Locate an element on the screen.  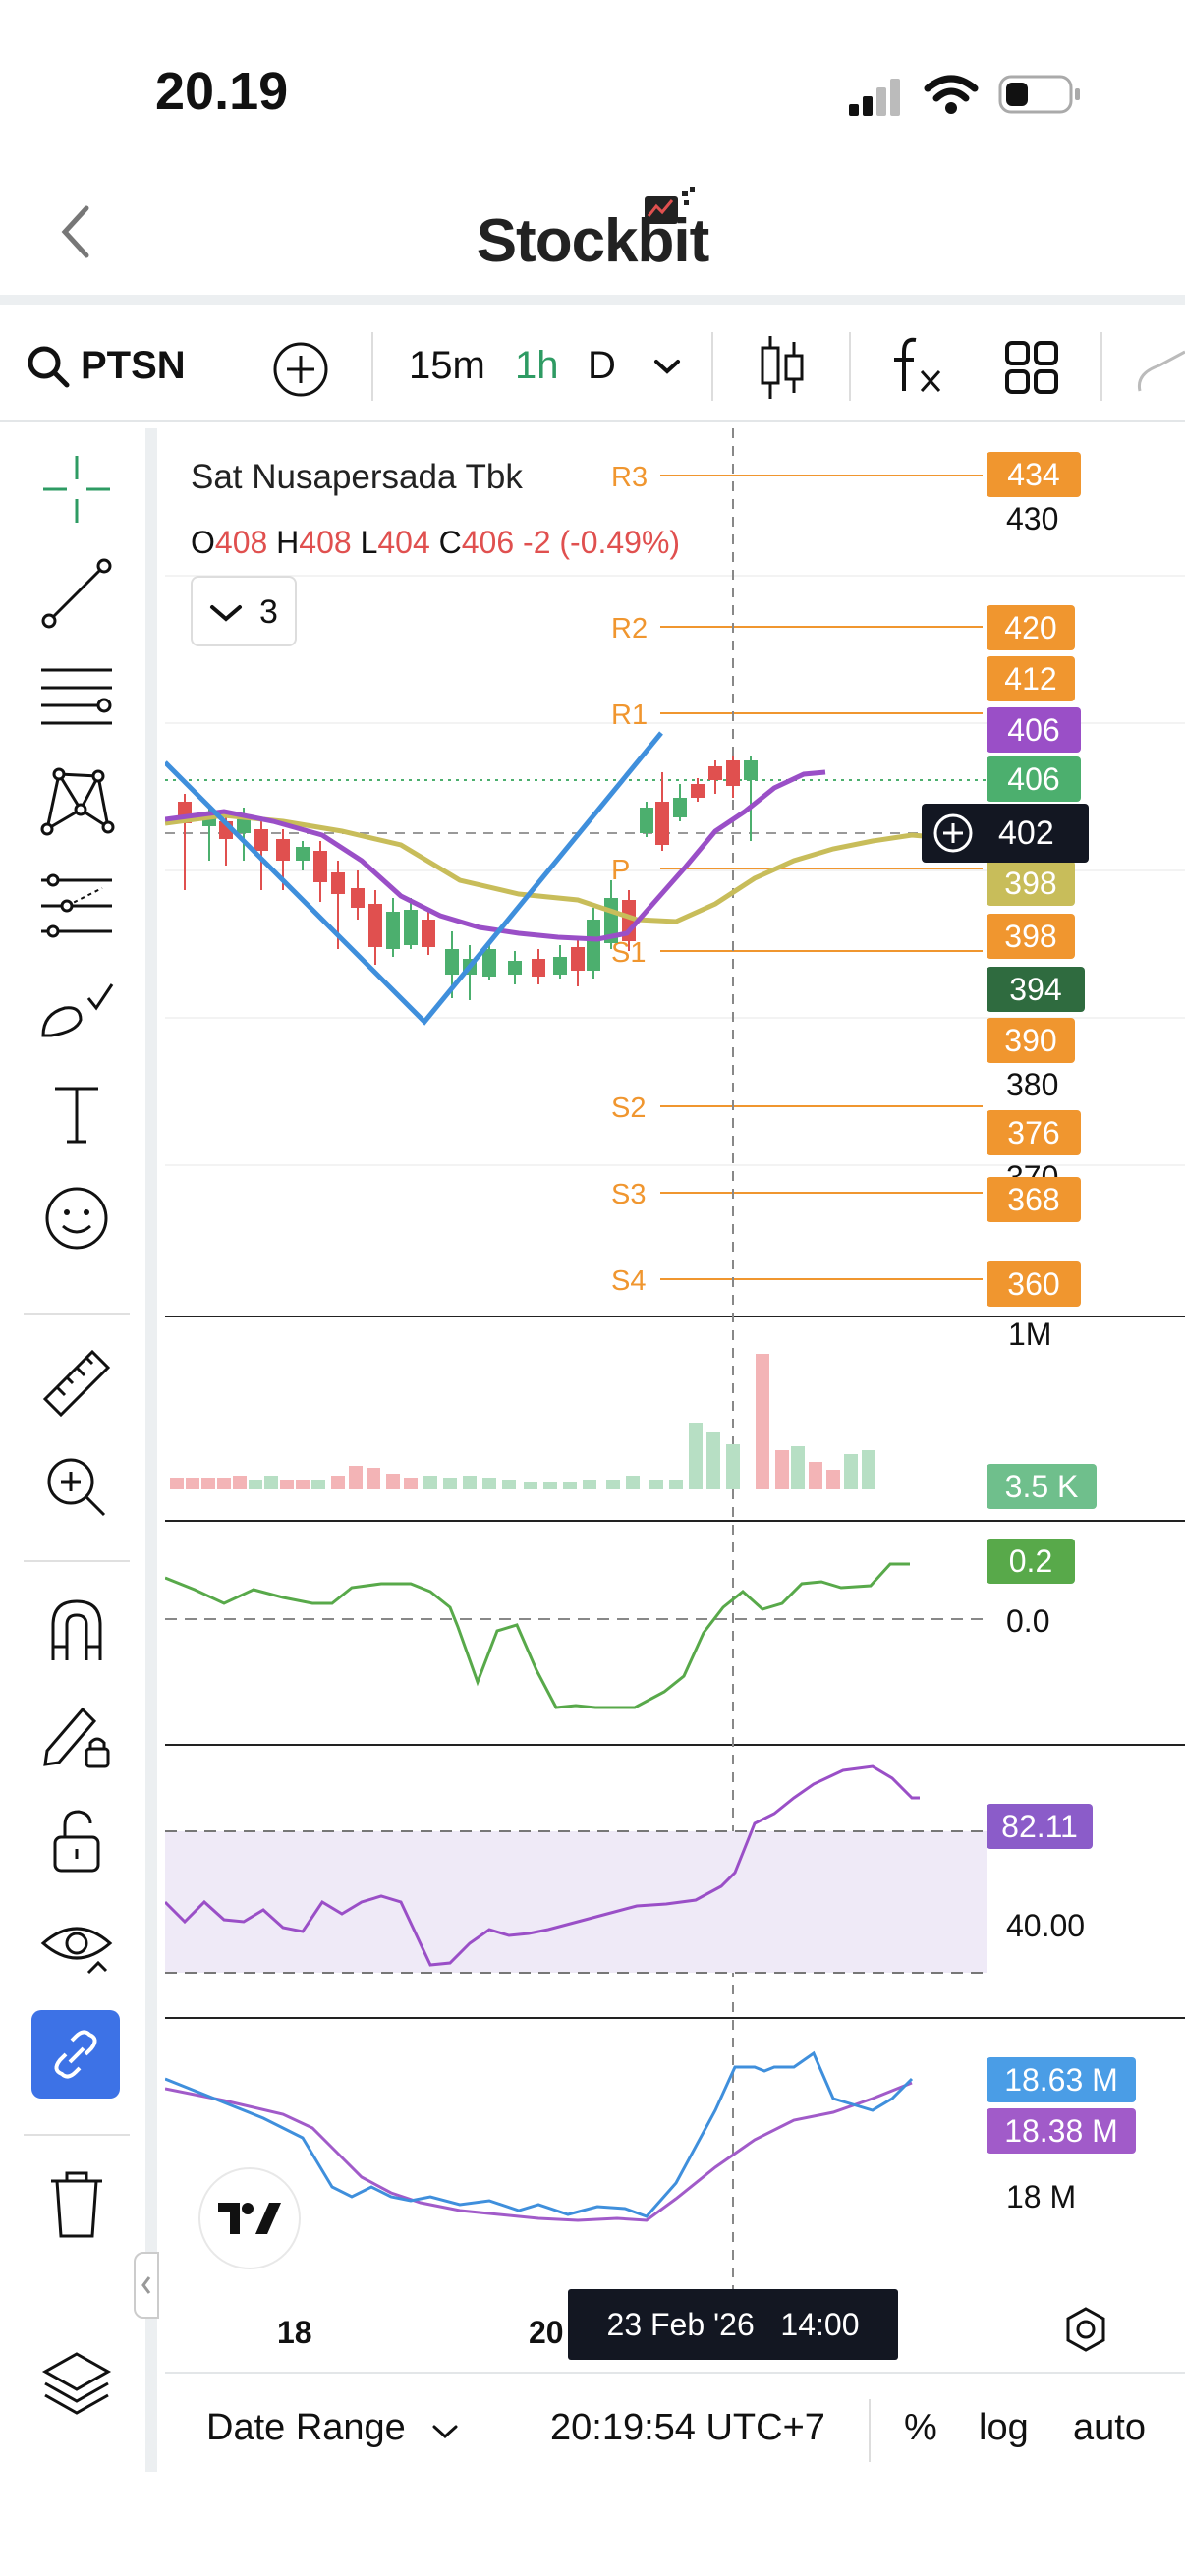
close-label: C is located at coordinates (450, 542).